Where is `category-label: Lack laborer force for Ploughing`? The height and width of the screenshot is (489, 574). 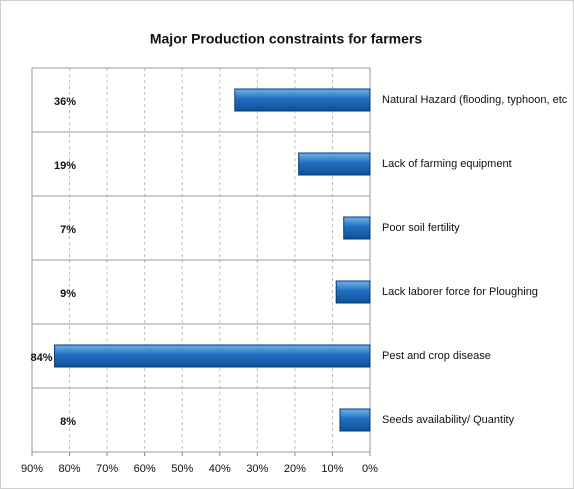 category-label: Lack laborer force for Ploughing is located at coordinates (460, 292).